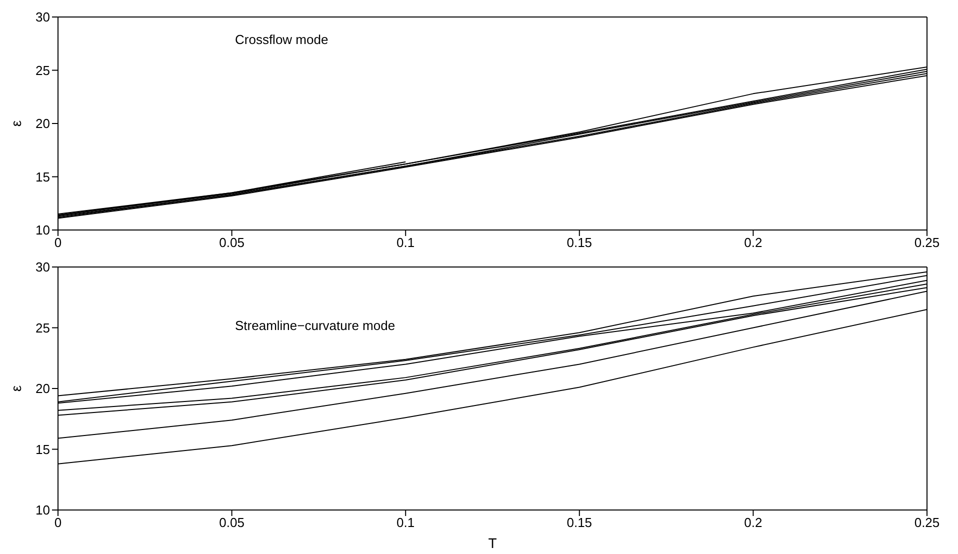 This screenshot has width=958, height=554. What do you see at coordinates (315, 325) in the screenshot?
I see `annotation: Streamline−curvature mode` at bounding box center [315, 325].